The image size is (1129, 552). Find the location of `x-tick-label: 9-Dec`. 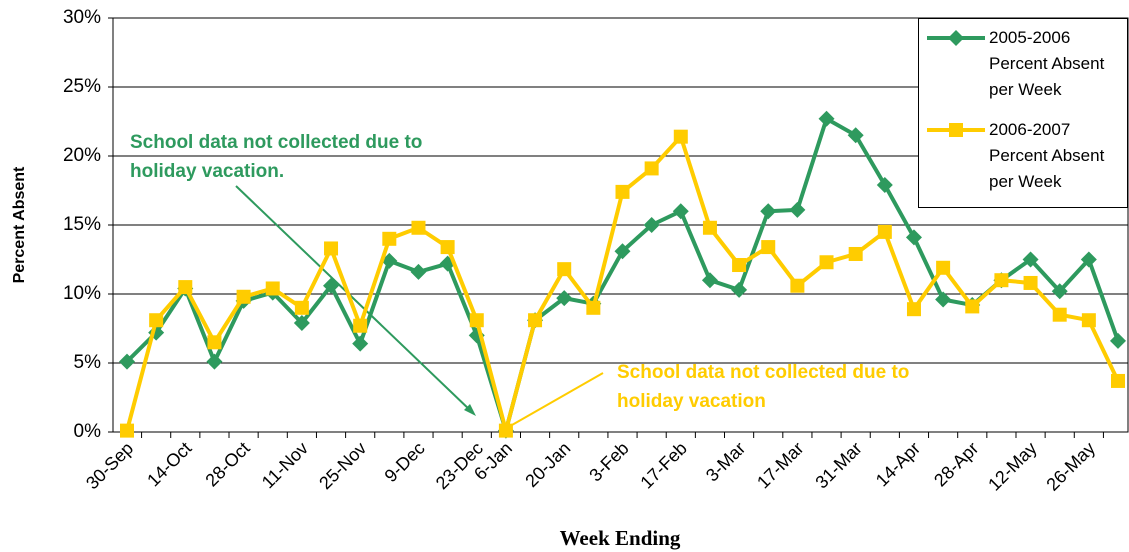

x-tick-label: 9-Dec is located at coordinates (405, 462).